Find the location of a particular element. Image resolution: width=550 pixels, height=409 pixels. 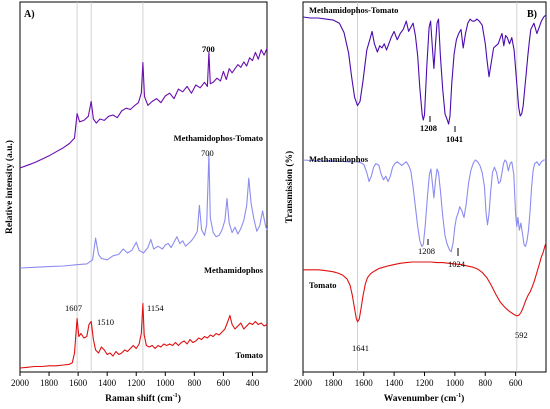

panel-a-series-label-methamidophos-tomato: Methamidophos-Tomato is located at coordinates (218, 138).